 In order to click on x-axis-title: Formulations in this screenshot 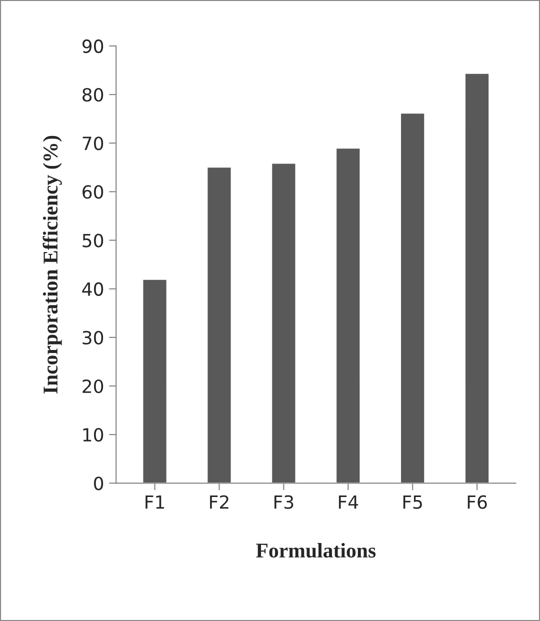, I will do `click(316, 550)`.